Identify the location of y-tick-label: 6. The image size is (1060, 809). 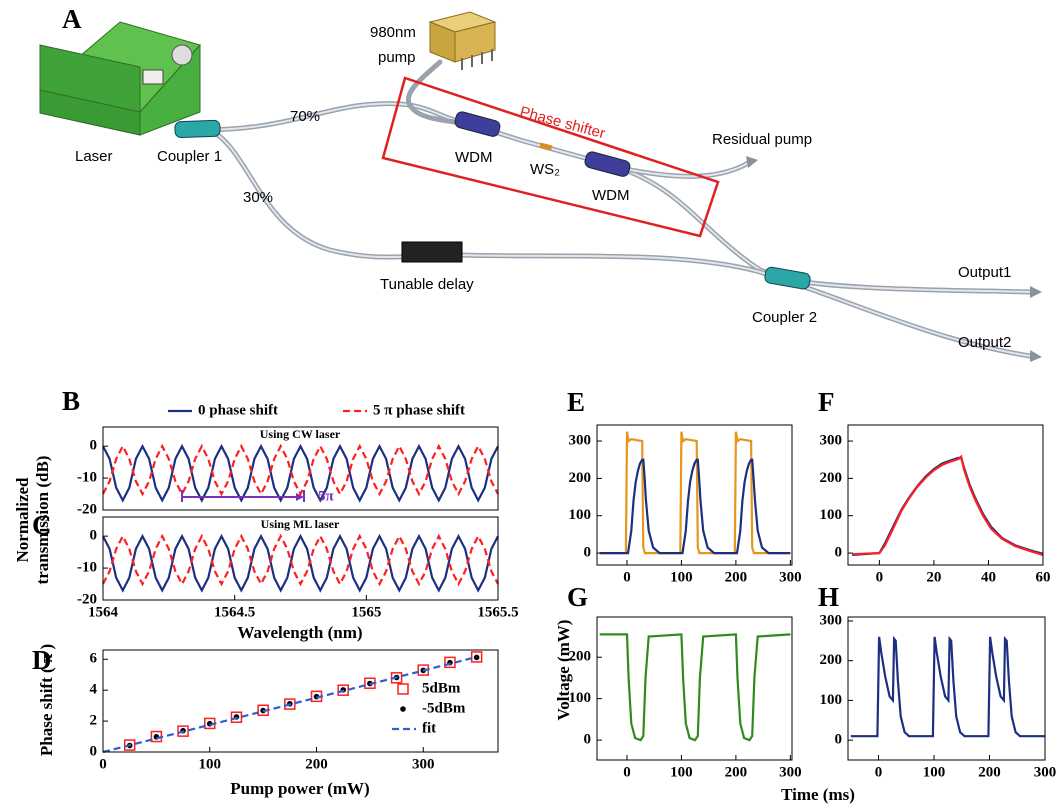
(94, 659).